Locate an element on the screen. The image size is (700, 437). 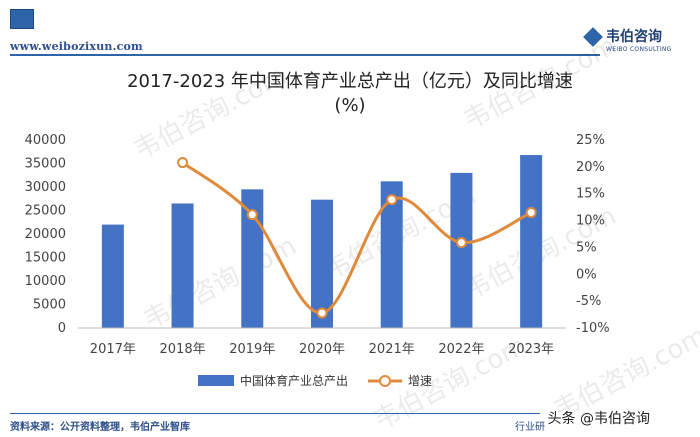
left-tick-label: 0 is located at coordinates (62, 328).